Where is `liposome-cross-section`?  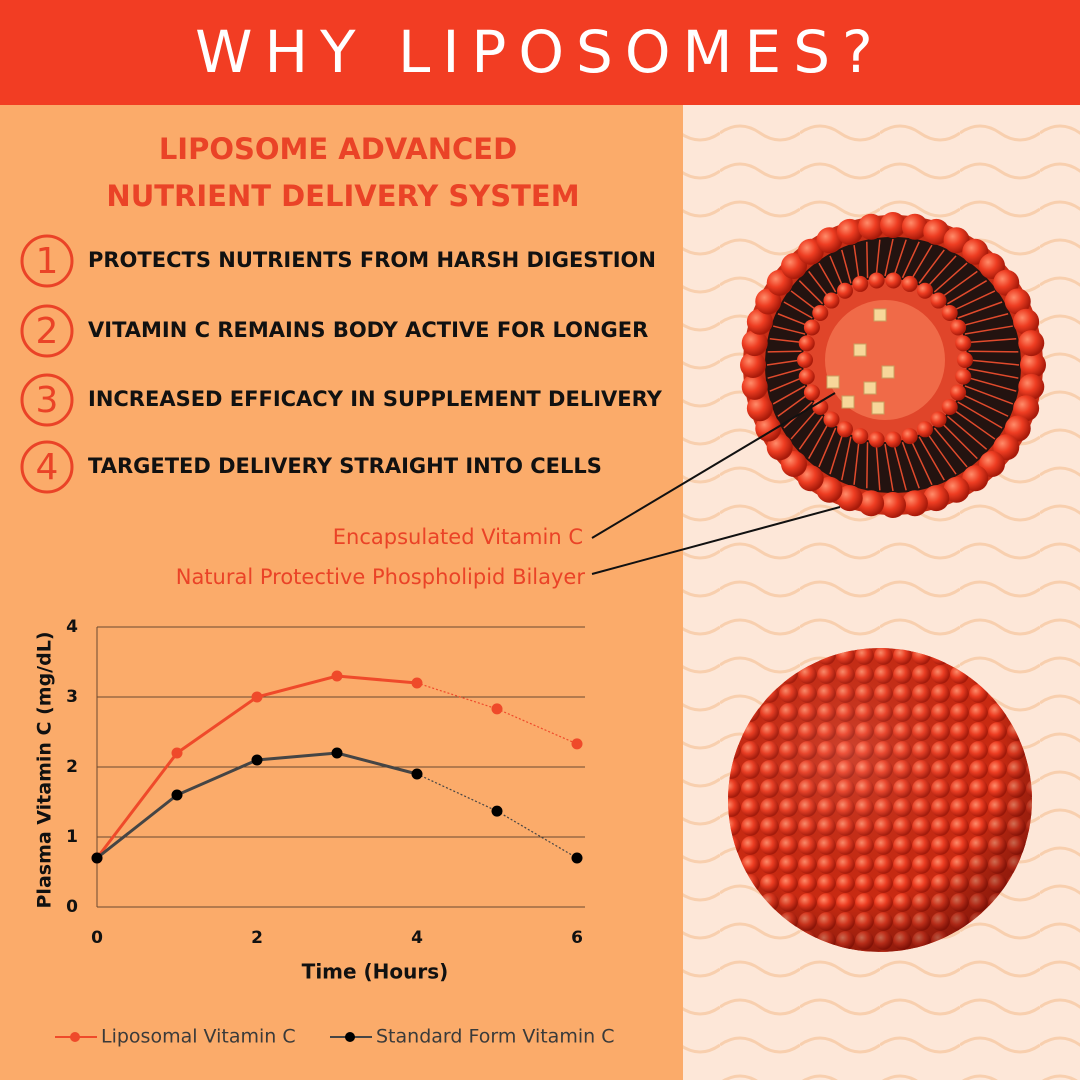 liposome-cross-section is located at coordinates (893, 365).